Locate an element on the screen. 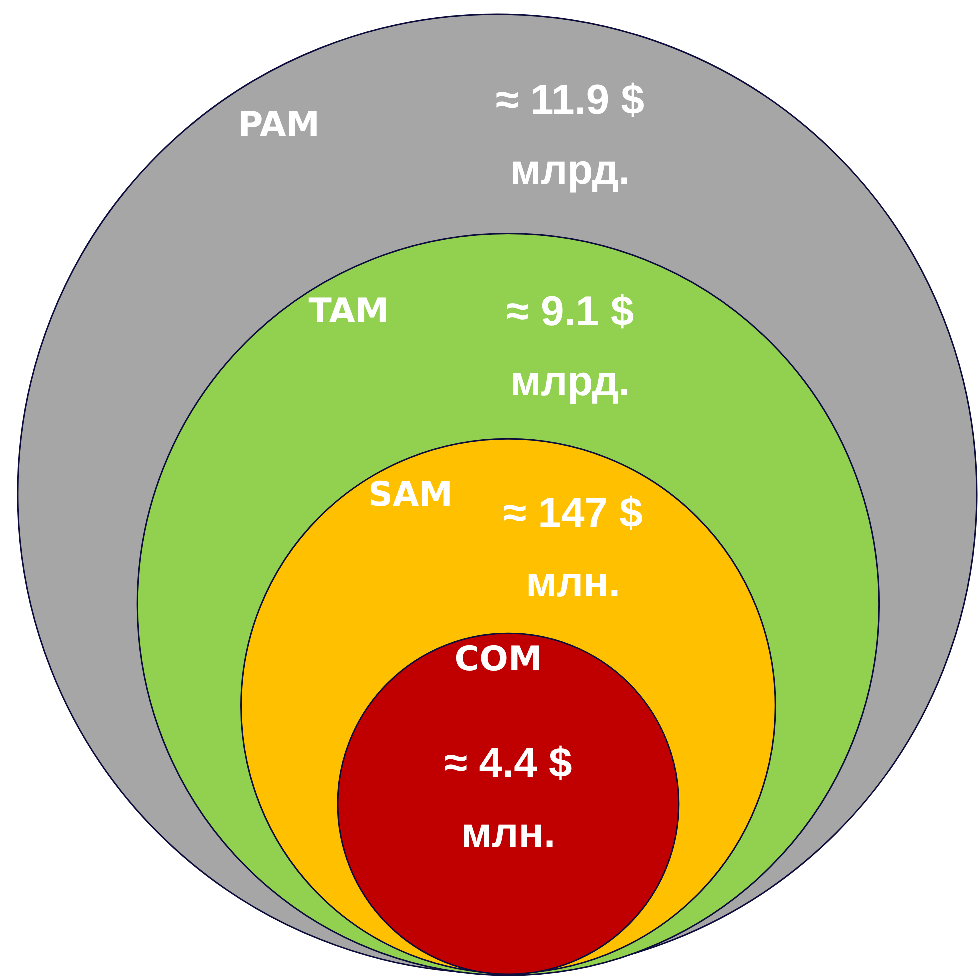 The image size is (980, 977). category-label: PAM is located at coordinates (279, 124).